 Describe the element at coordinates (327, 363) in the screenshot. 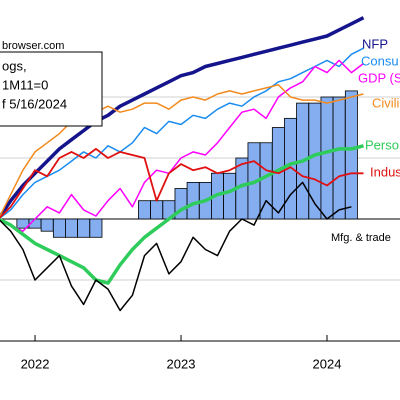

I see `x-tick-label: 2024` at that location.